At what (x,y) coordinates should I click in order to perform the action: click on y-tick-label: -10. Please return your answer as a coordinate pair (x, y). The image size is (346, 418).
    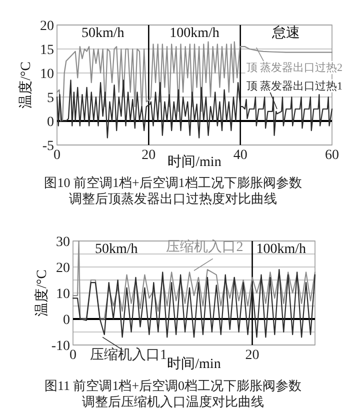
    Looking at the image, I should click on (60, 346).